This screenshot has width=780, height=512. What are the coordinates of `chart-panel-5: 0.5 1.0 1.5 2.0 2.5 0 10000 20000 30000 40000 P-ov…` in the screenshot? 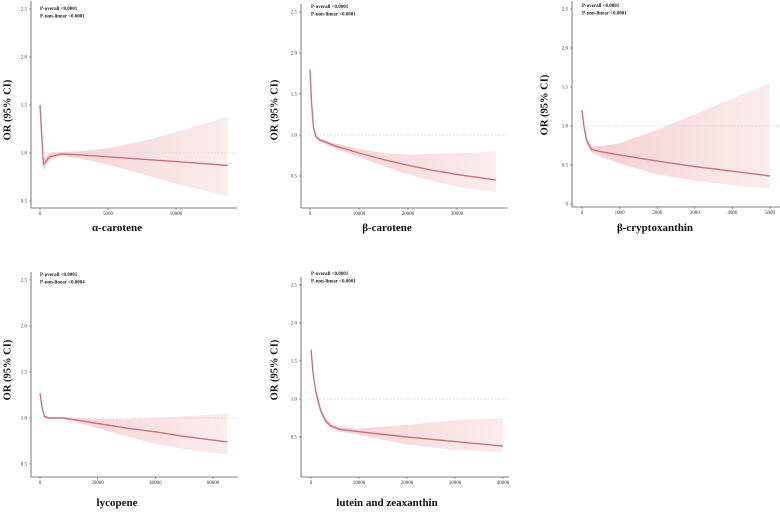 It's located at (389, 390).